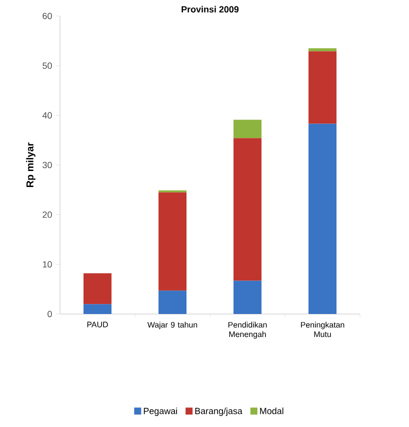  I want to click on y-tick-label: 50, so click(47, 65).